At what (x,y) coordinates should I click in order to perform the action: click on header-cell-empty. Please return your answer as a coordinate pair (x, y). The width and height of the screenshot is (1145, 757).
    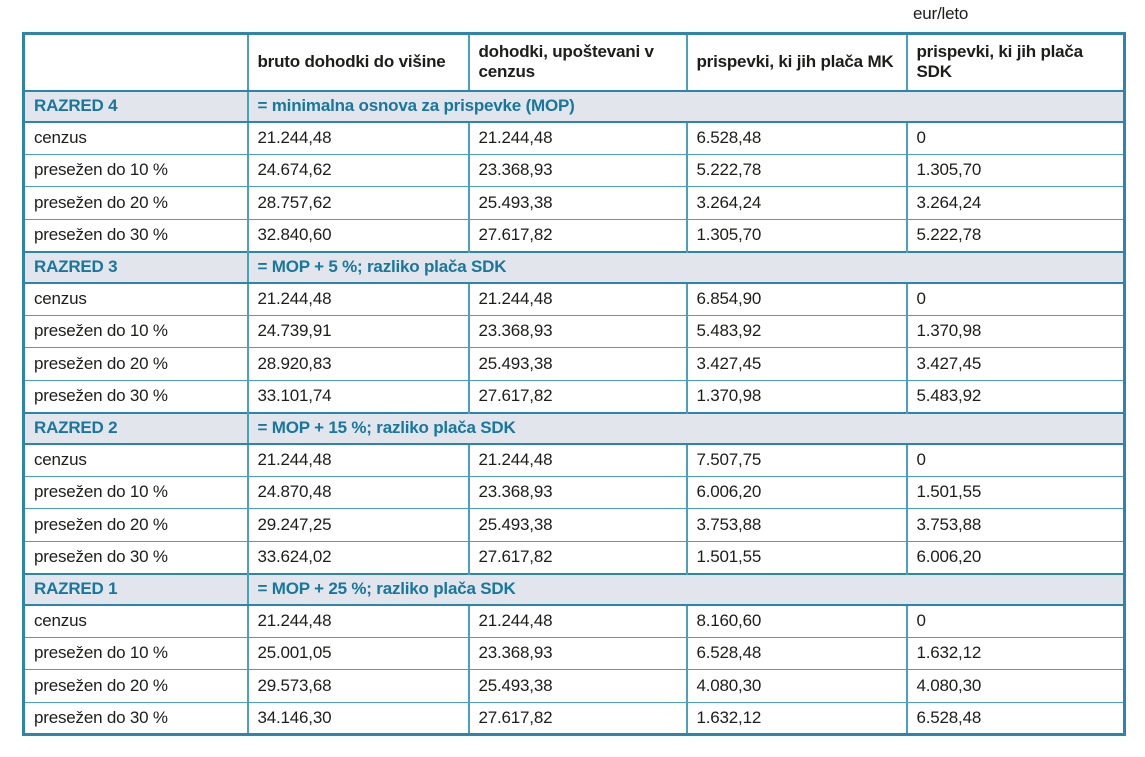
    Looking at the image, I should click on (135, 62).